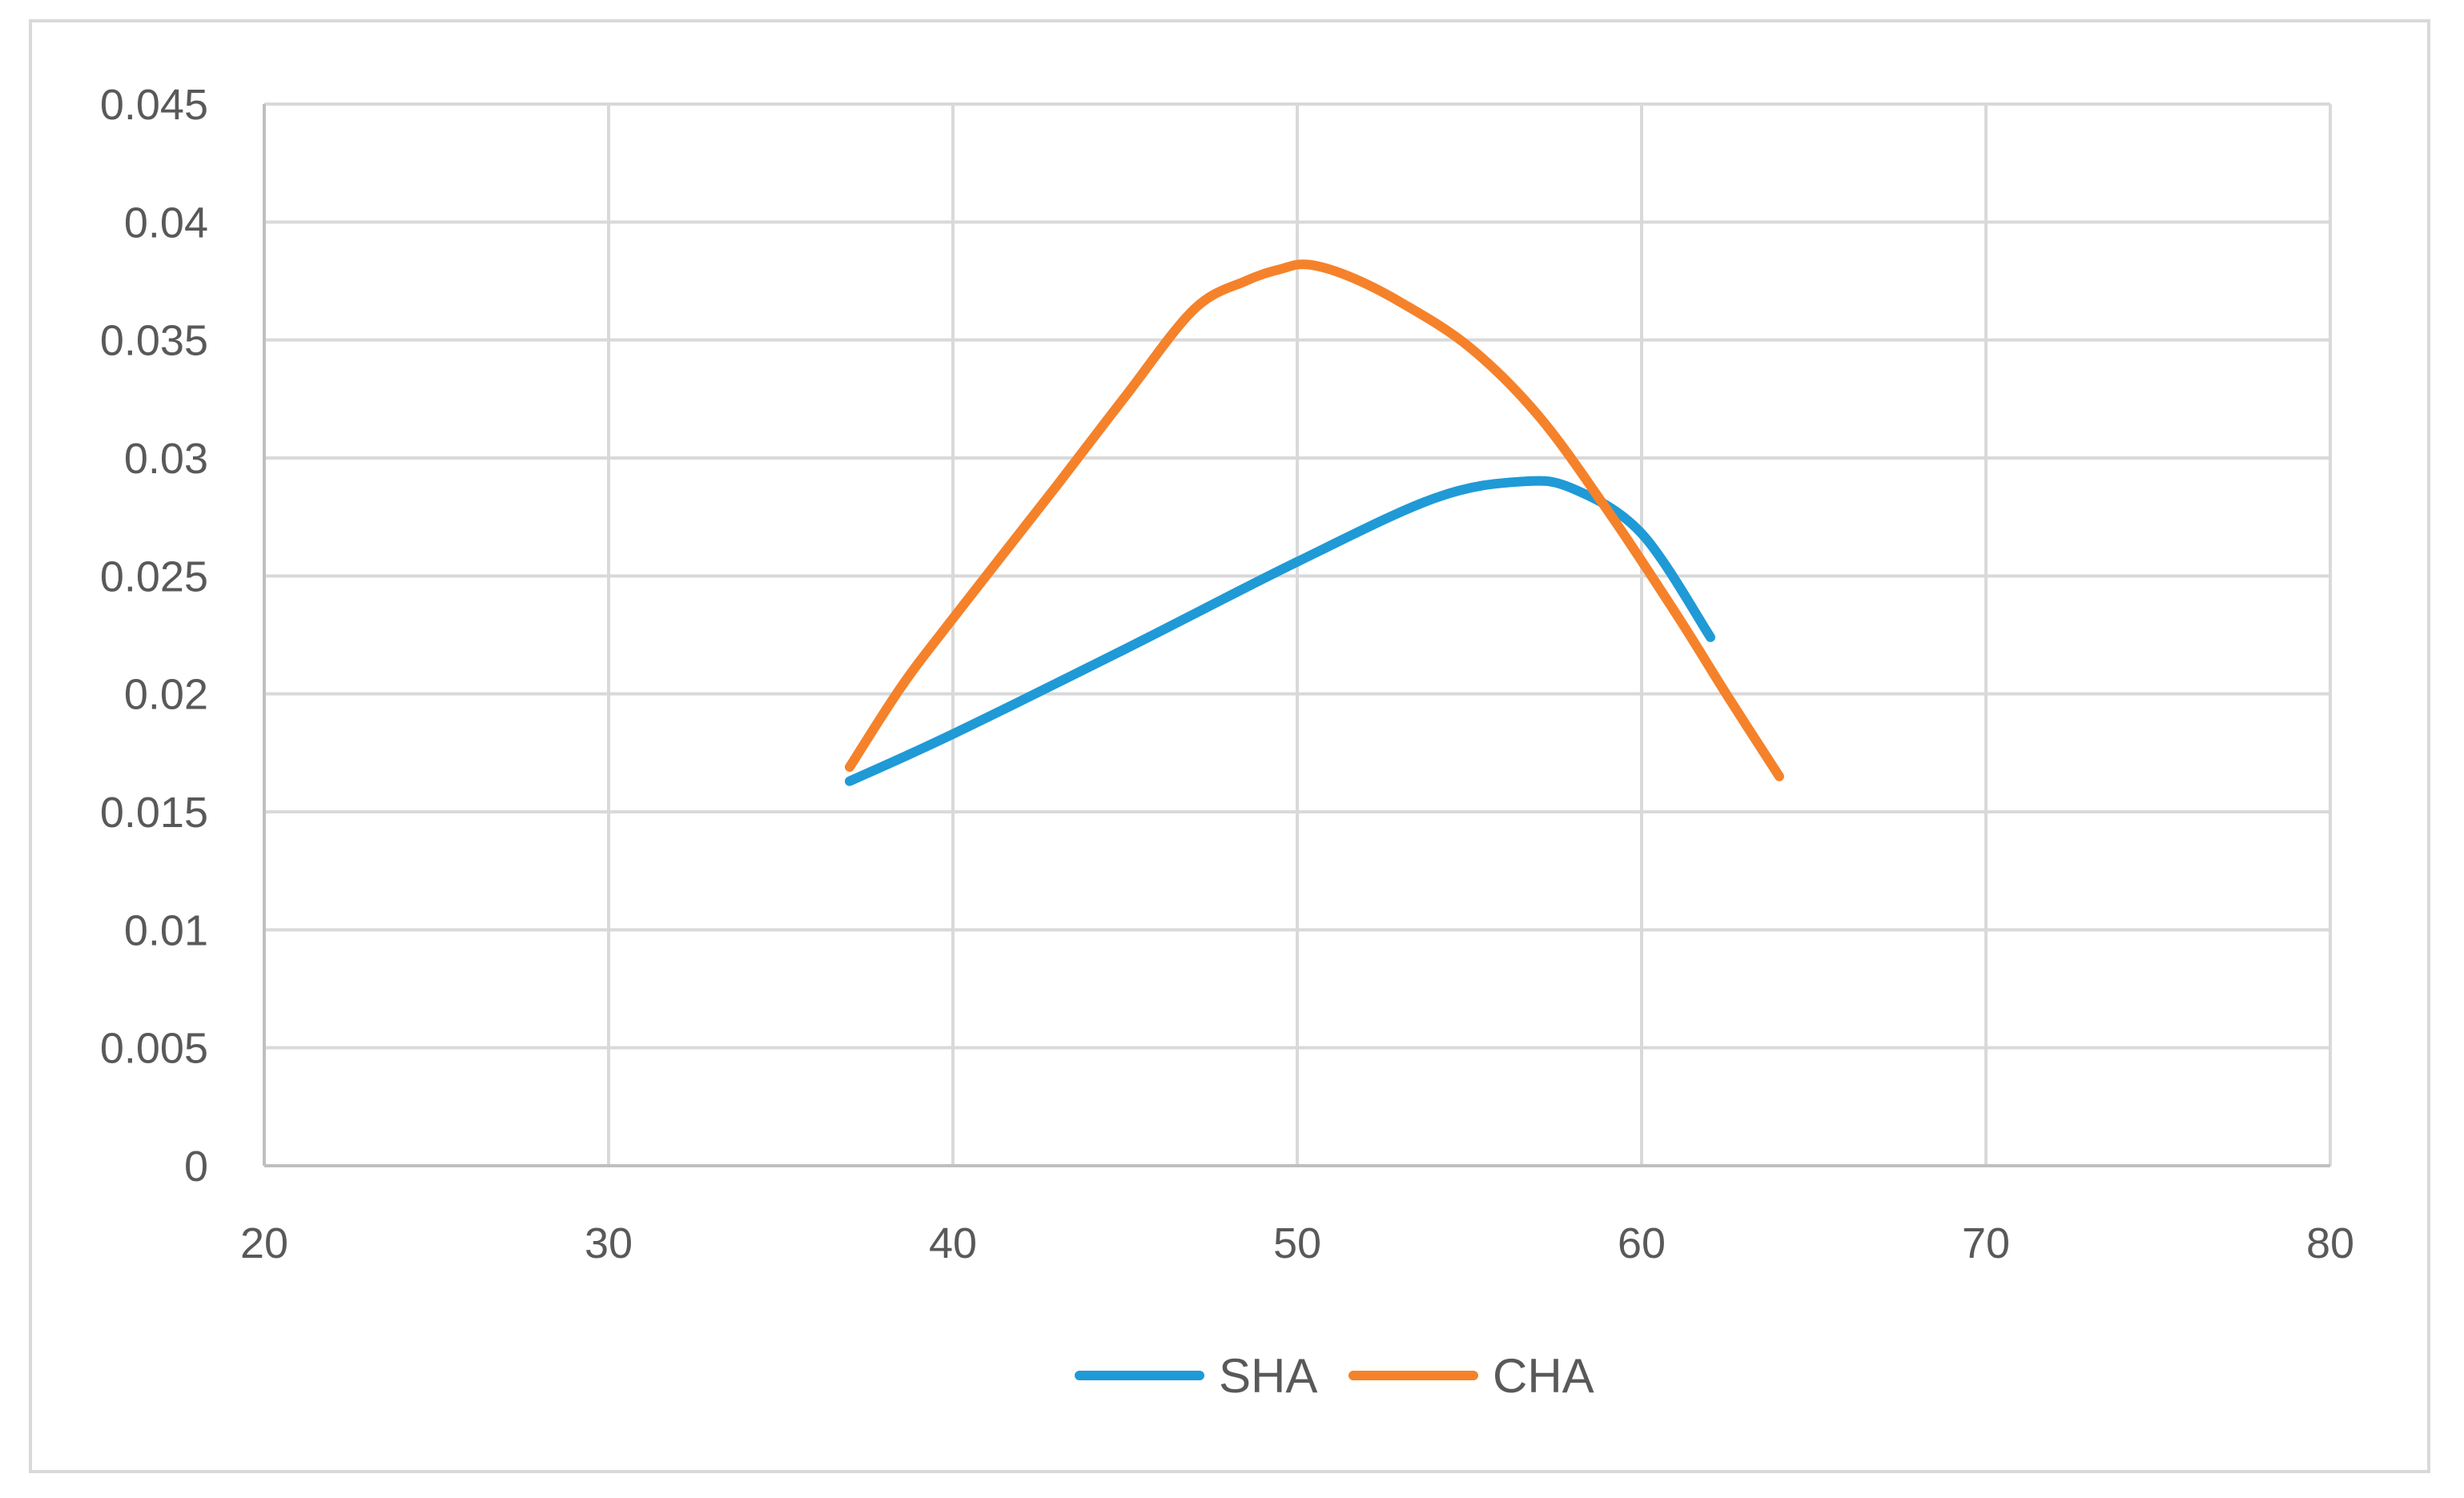 The width and height of the screenshot is (2464, 1498). I want to click on y-tick-label: 0.045, so click(154, 105).